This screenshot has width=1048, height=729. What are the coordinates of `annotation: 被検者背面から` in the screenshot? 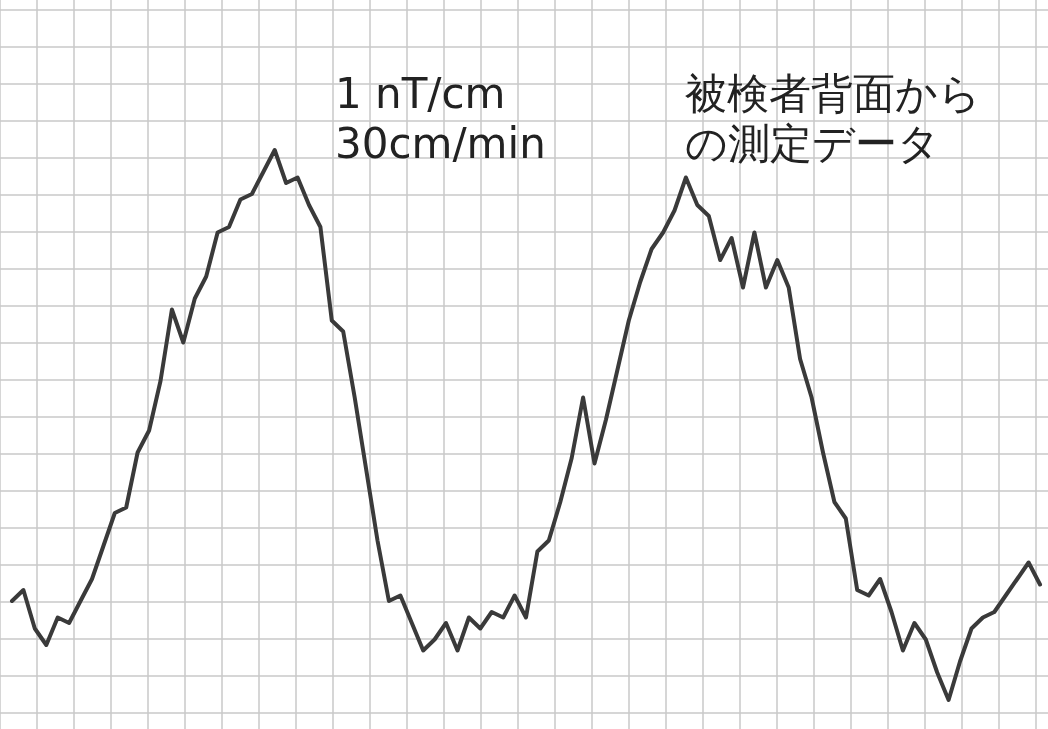 It's located at (833, 93).